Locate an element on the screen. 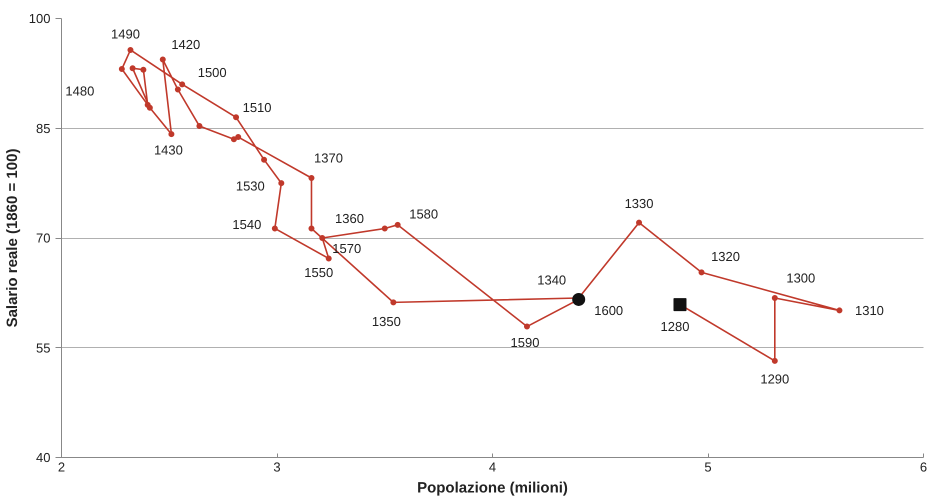  annotation: 1580 is located at coordinates (423, 214).